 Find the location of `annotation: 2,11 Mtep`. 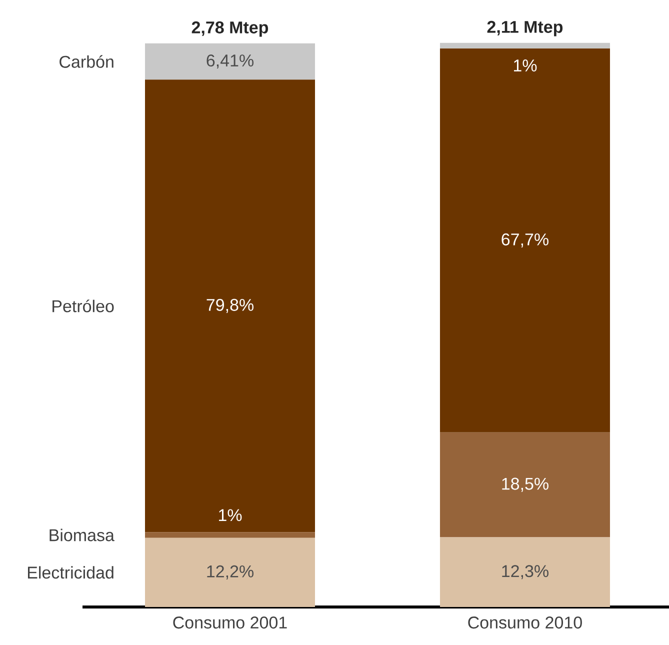

annotation: 2,11 Mtep is located at coordinates (525, 28).